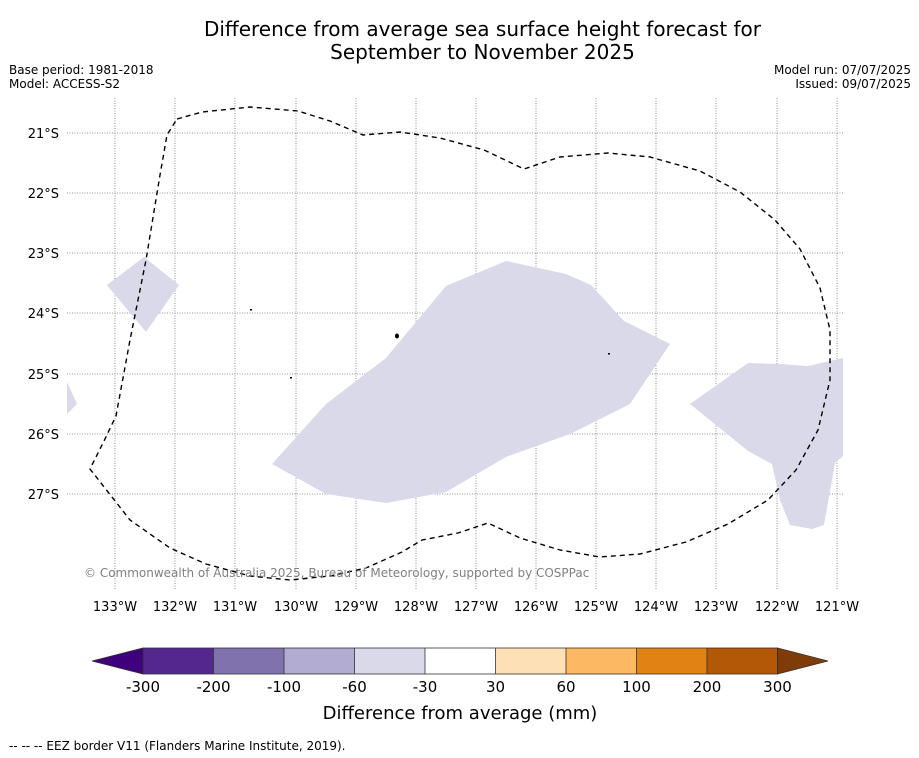  What do you see at coordinates (425, 687) in the screenshot?
I see `colorbar-tick: -30` at bounding box center [425, 687].